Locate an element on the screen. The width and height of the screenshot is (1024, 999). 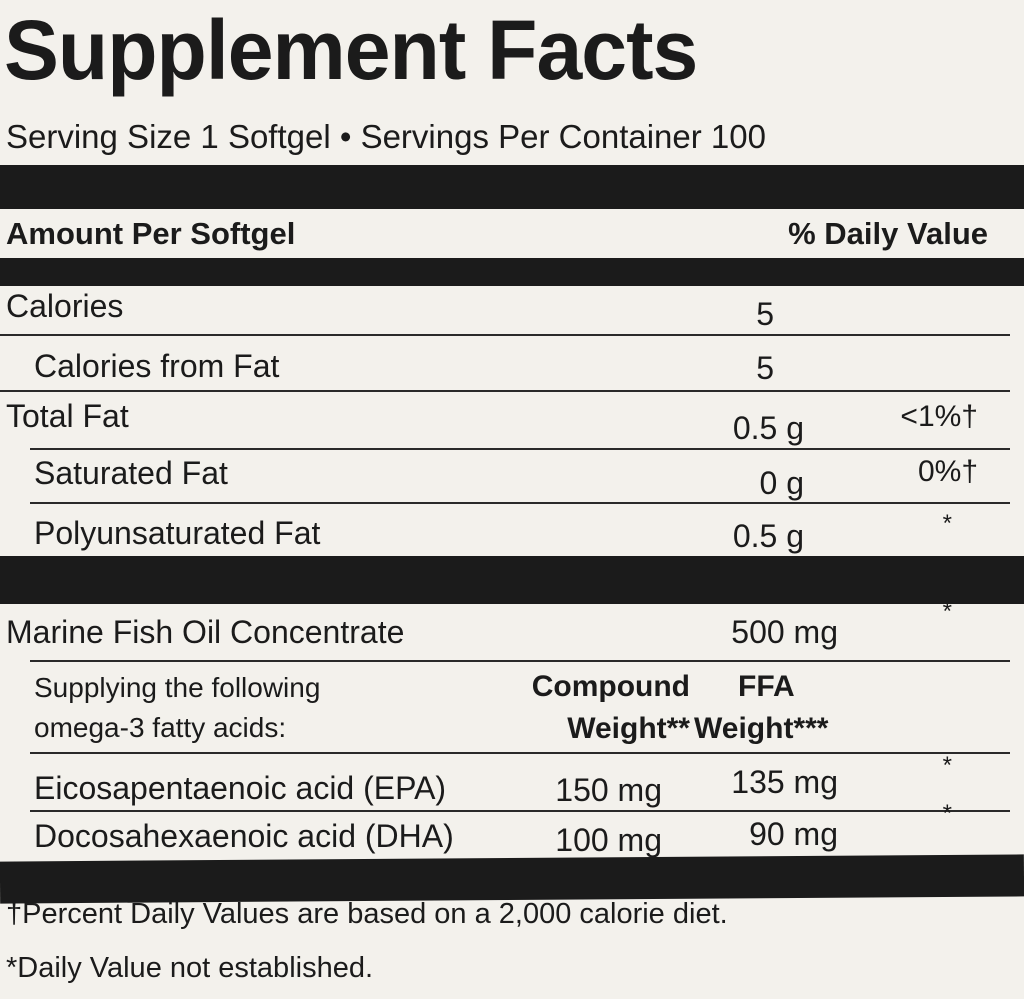
row-dv: <1%† is located at coordinates (939, 416).